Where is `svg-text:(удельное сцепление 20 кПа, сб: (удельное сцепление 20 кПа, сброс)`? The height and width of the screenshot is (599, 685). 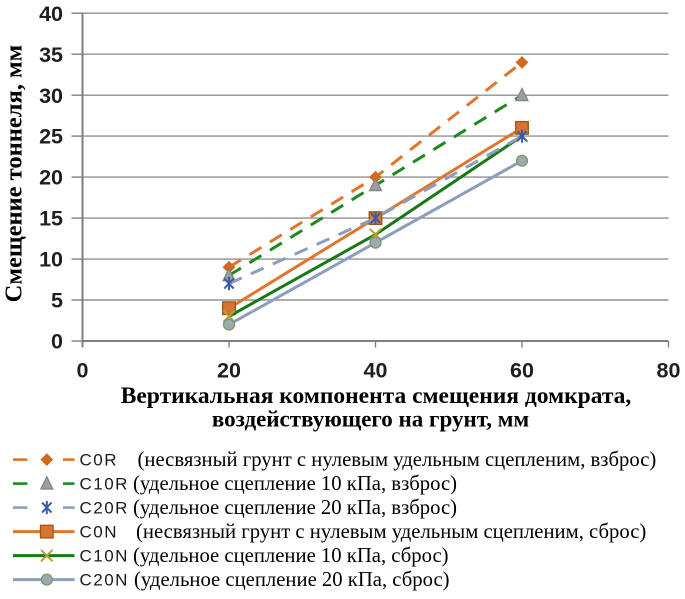
svg-text:(удельное сцепление 20 кПа, сб: (удельное сцепление 20 кПа, сброс) is located at coordinates (292, 580).